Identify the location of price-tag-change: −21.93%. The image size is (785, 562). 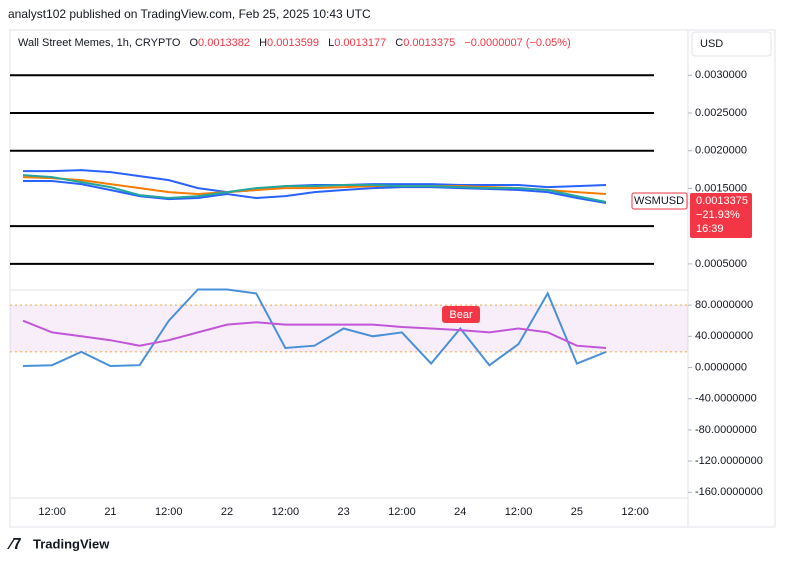
(718, 215).